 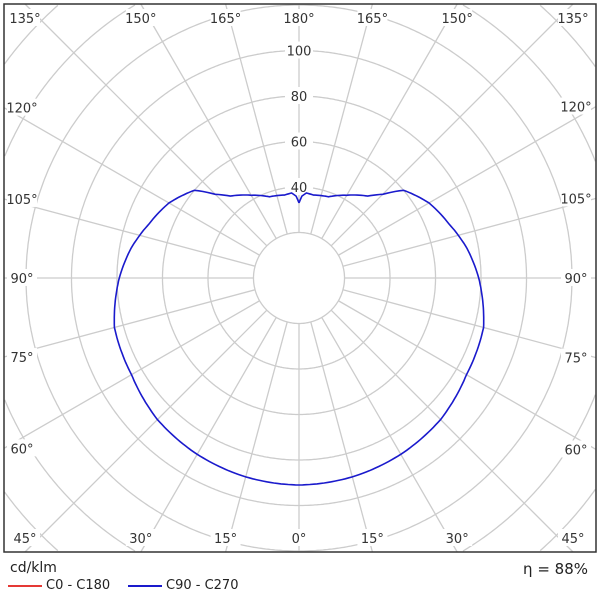 What do you see at coordinates (202, 585) in the screenshot?
I see `legend-label: C90 - C270` at bounding box center [202, 585].